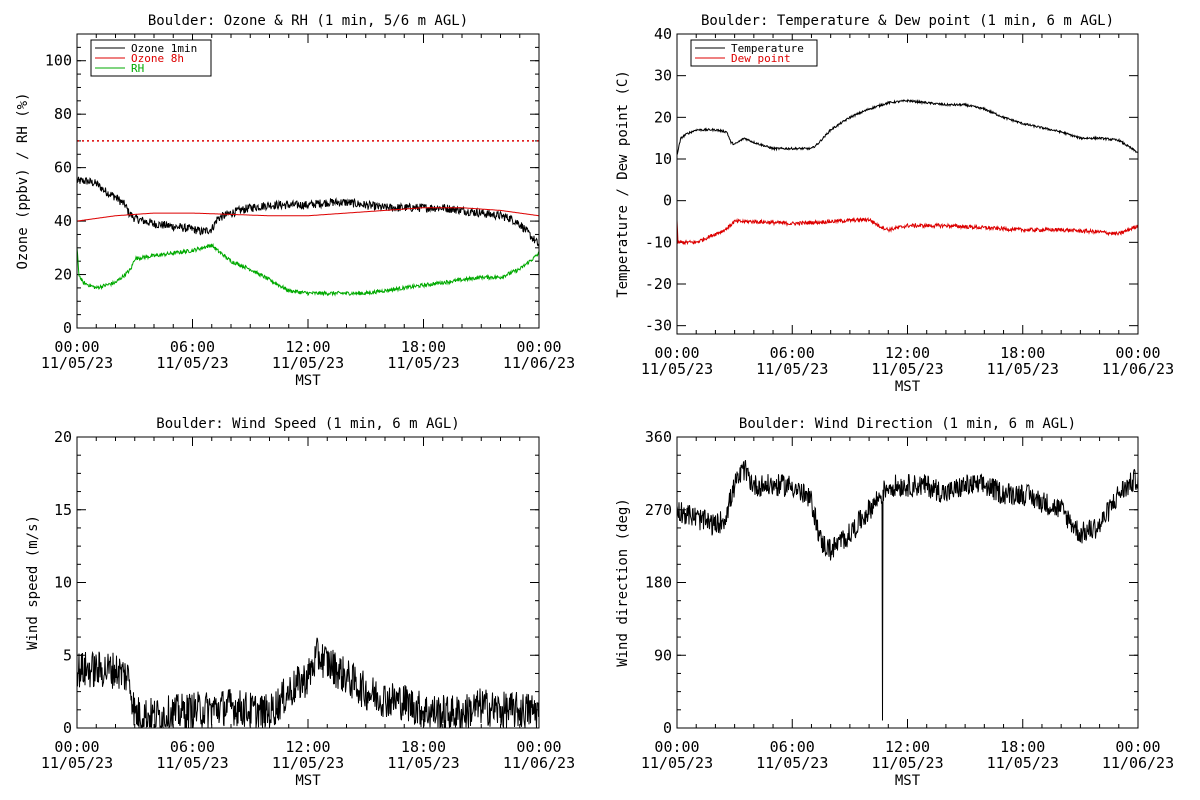 This screenshot has width=1200, height=800. Describe the element at coordinates (67, 655) in the screenshot. I see `y-tick-label: 5` at that location.